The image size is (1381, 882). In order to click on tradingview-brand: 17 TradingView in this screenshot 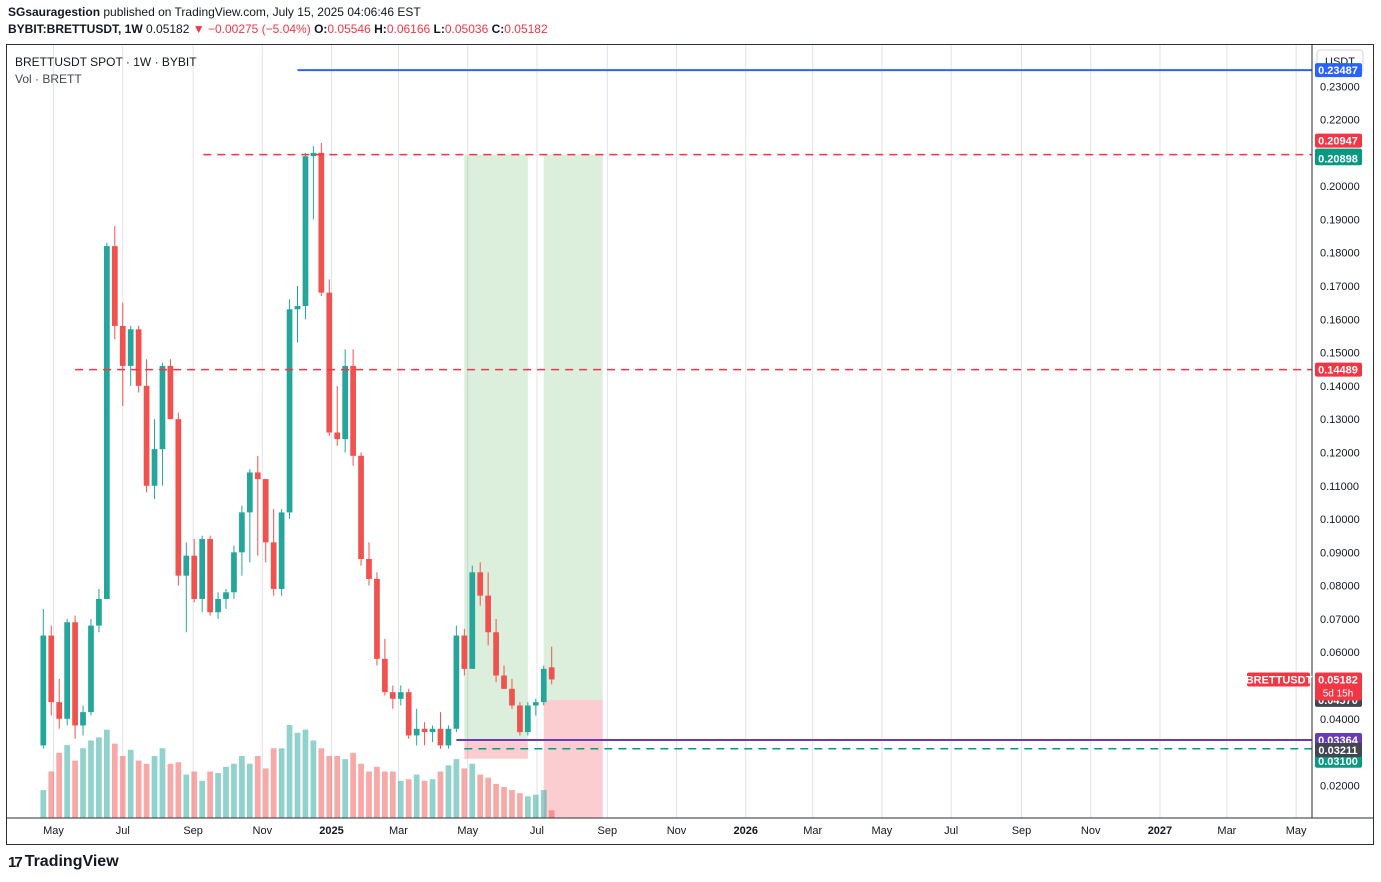, I will do `click(63, 862)`.